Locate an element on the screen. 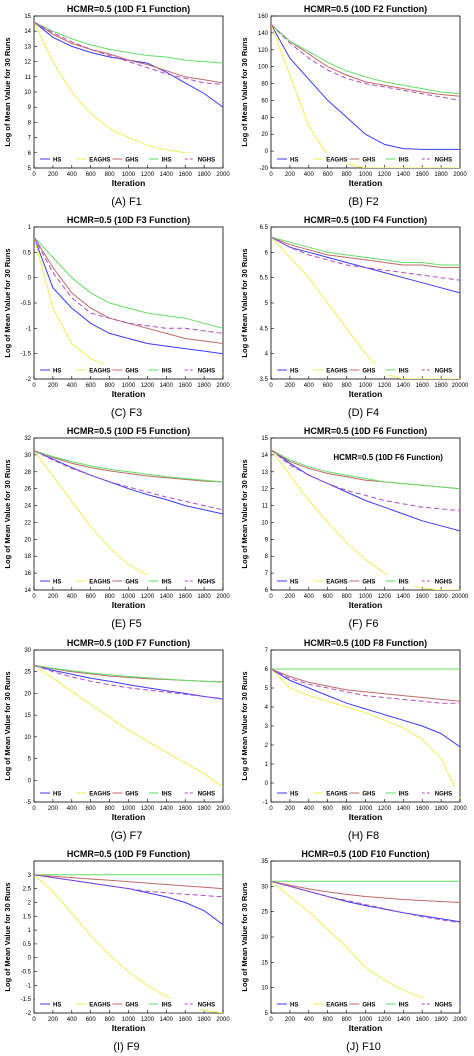 The width and height of the screenshot is (474, 1056). chart-title: HCMR=0.5 (10D F4 Function) is located at coordinates (365, 220).